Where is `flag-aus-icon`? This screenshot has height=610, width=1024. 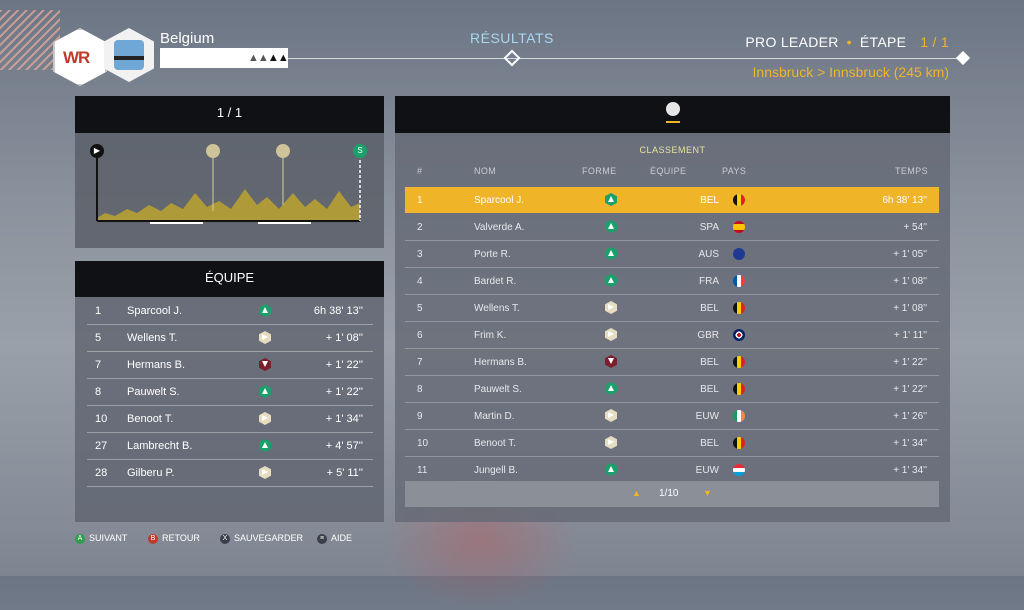
flag-aus-icon is located at coordinates (739, 254).